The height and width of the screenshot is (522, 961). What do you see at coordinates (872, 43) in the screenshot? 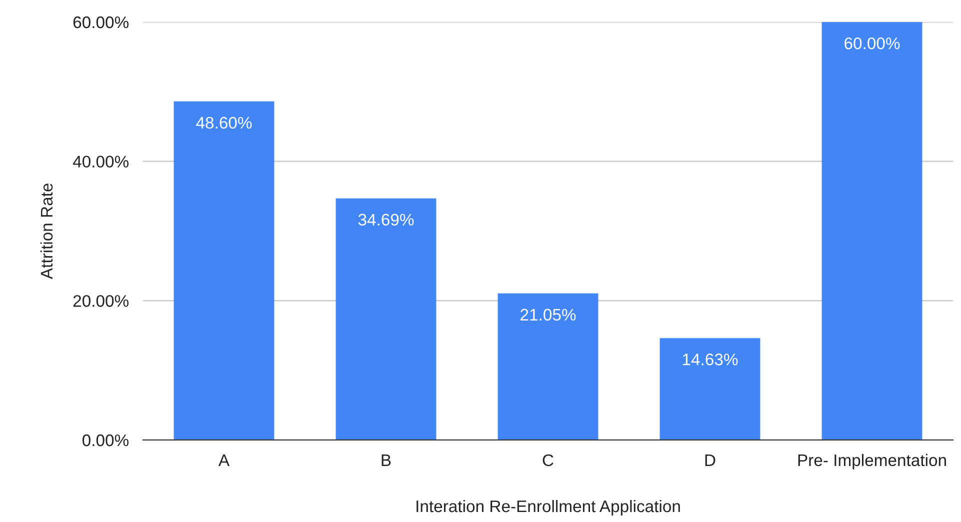
I see `data-label: 60.00%` at bounding box center [872, 43].